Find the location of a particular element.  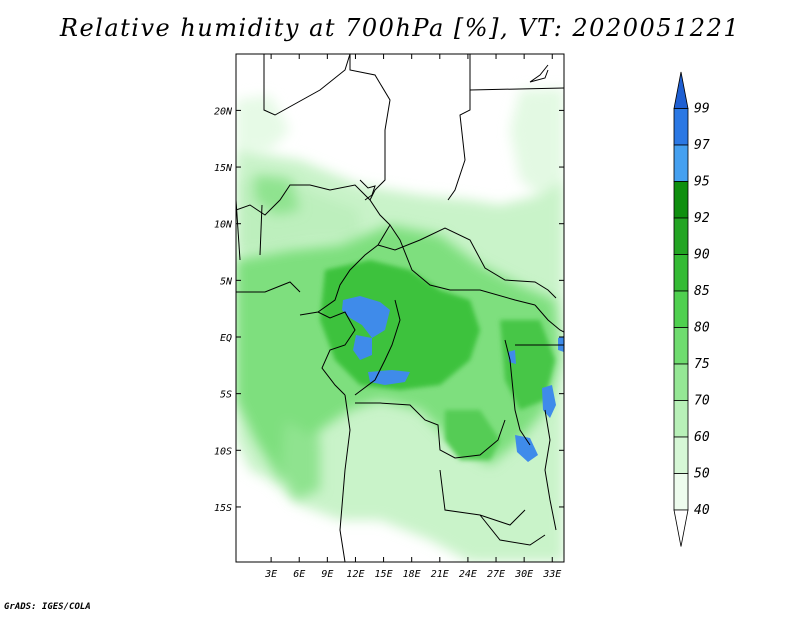

saturated-patch-edge is located at coordinates (561, 344).